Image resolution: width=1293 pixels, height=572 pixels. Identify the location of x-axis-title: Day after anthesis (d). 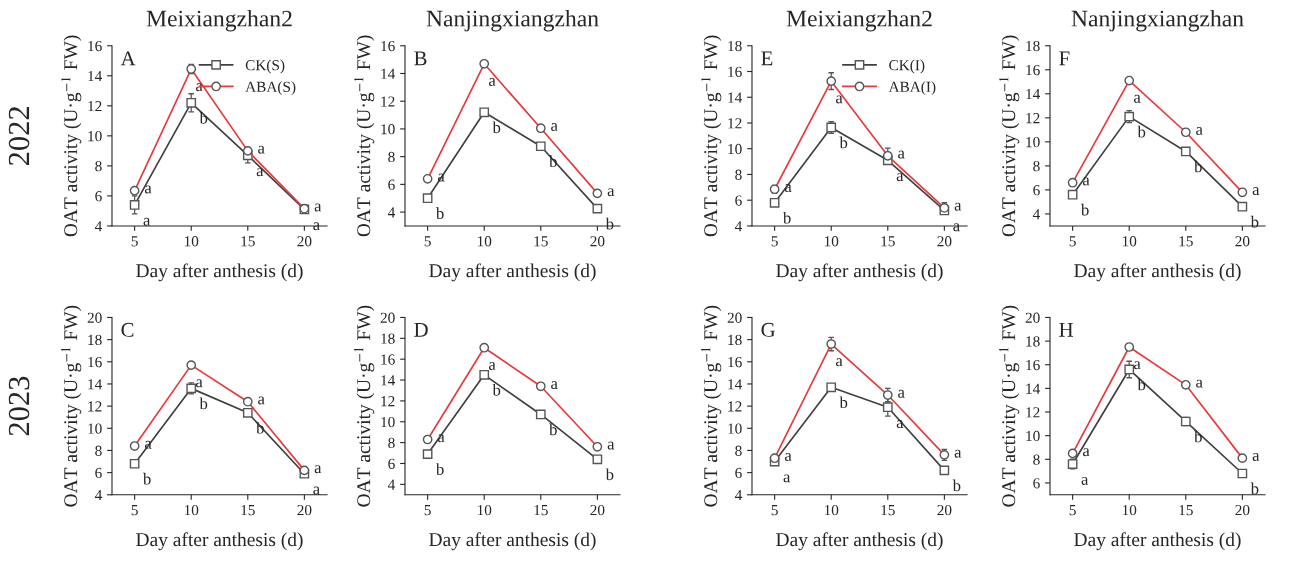
(1157, 541).